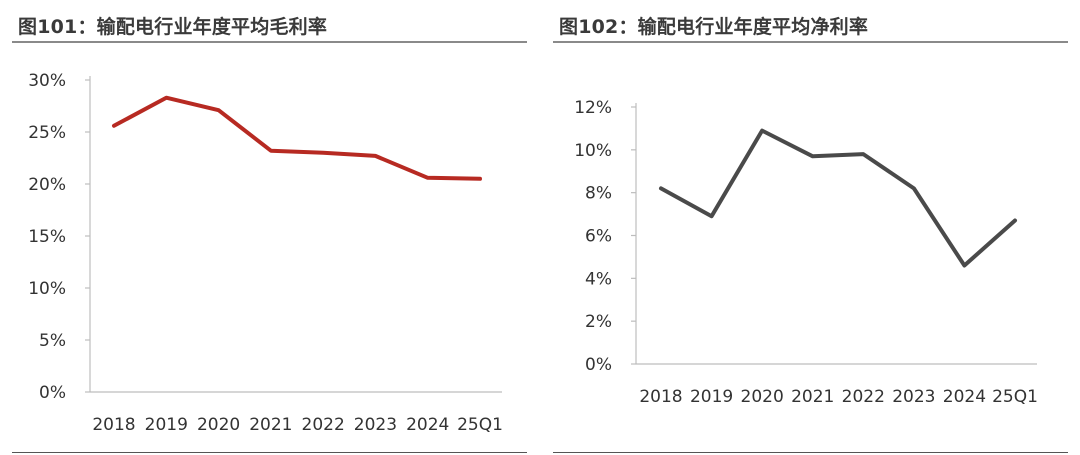  What do you see at coordinates (47, 237) in the screenshot?
I see `y-tick-label: 15%` at bounding box center [47, 237].